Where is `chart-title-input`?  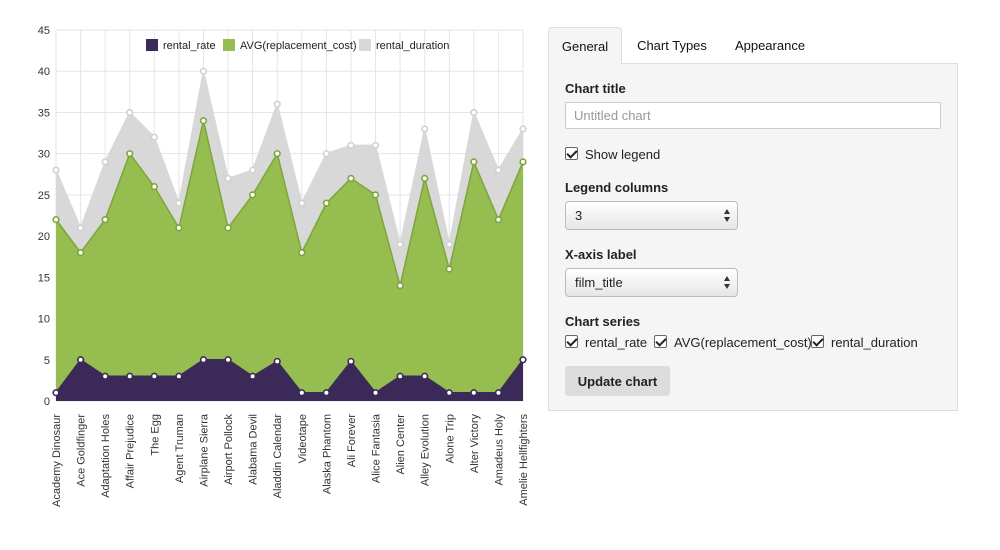 chart-title-input is located at coordinates (753, 115).